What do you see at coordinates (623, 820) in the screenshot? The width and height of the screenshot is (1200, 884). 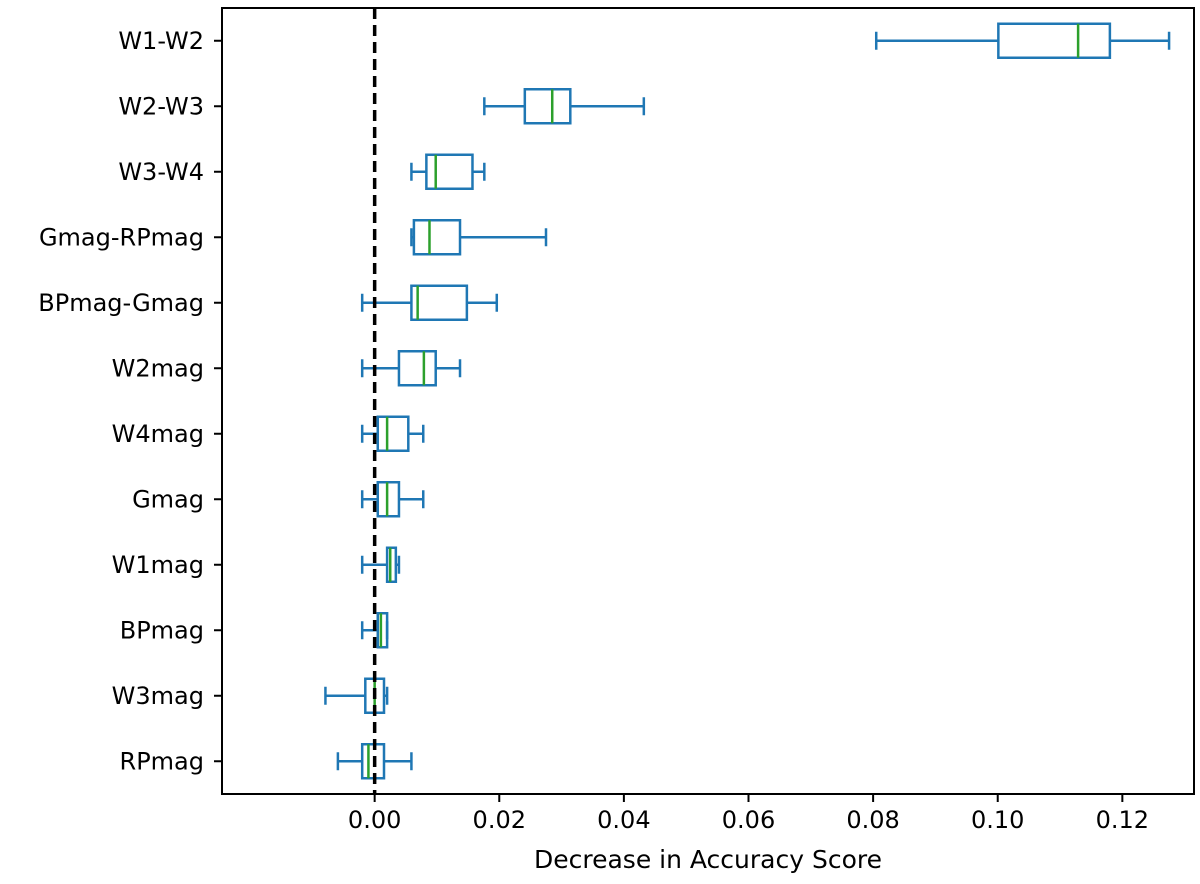 I see `x-tick-label: 0.04` at bounding box center [623, 820].